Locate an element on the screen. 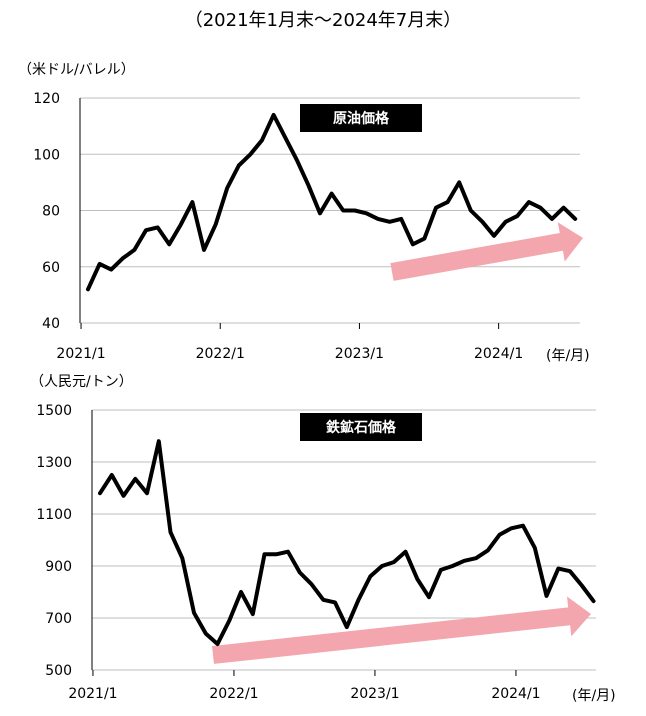 The width and height of the screenshot is (646, 716). y-tick-label: 1100 is located at coordinates (54, 515).